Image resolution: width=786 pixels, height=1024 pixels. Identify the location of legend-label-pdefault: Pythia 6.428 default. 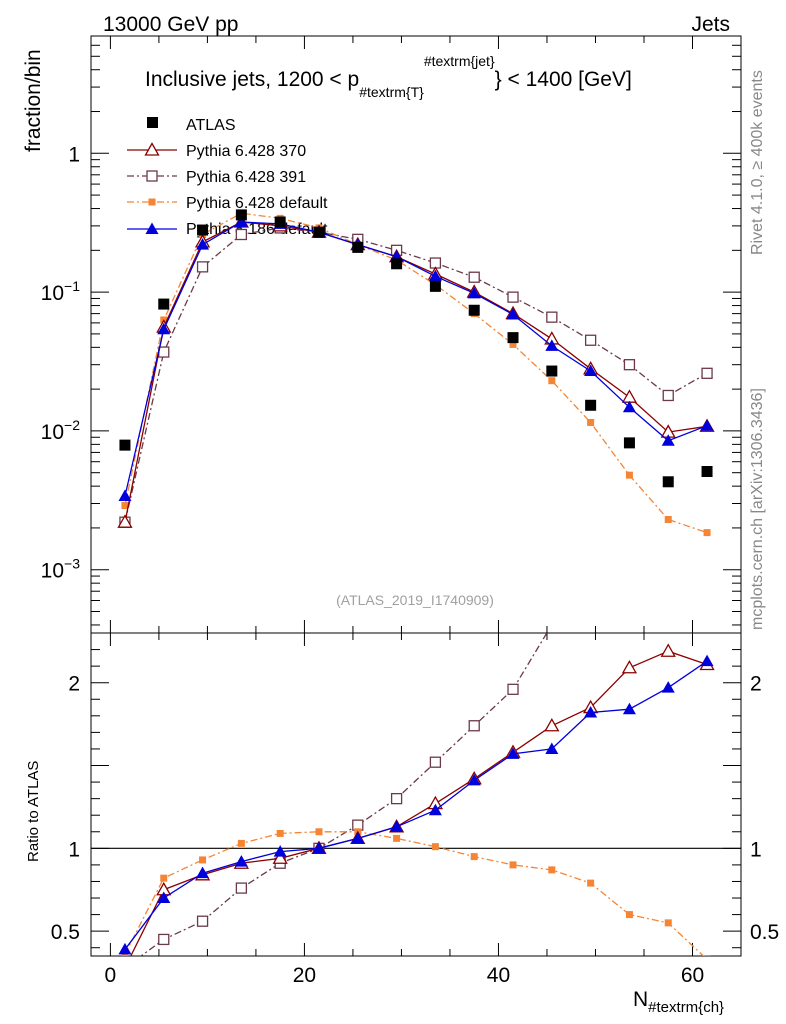
(257, 203).